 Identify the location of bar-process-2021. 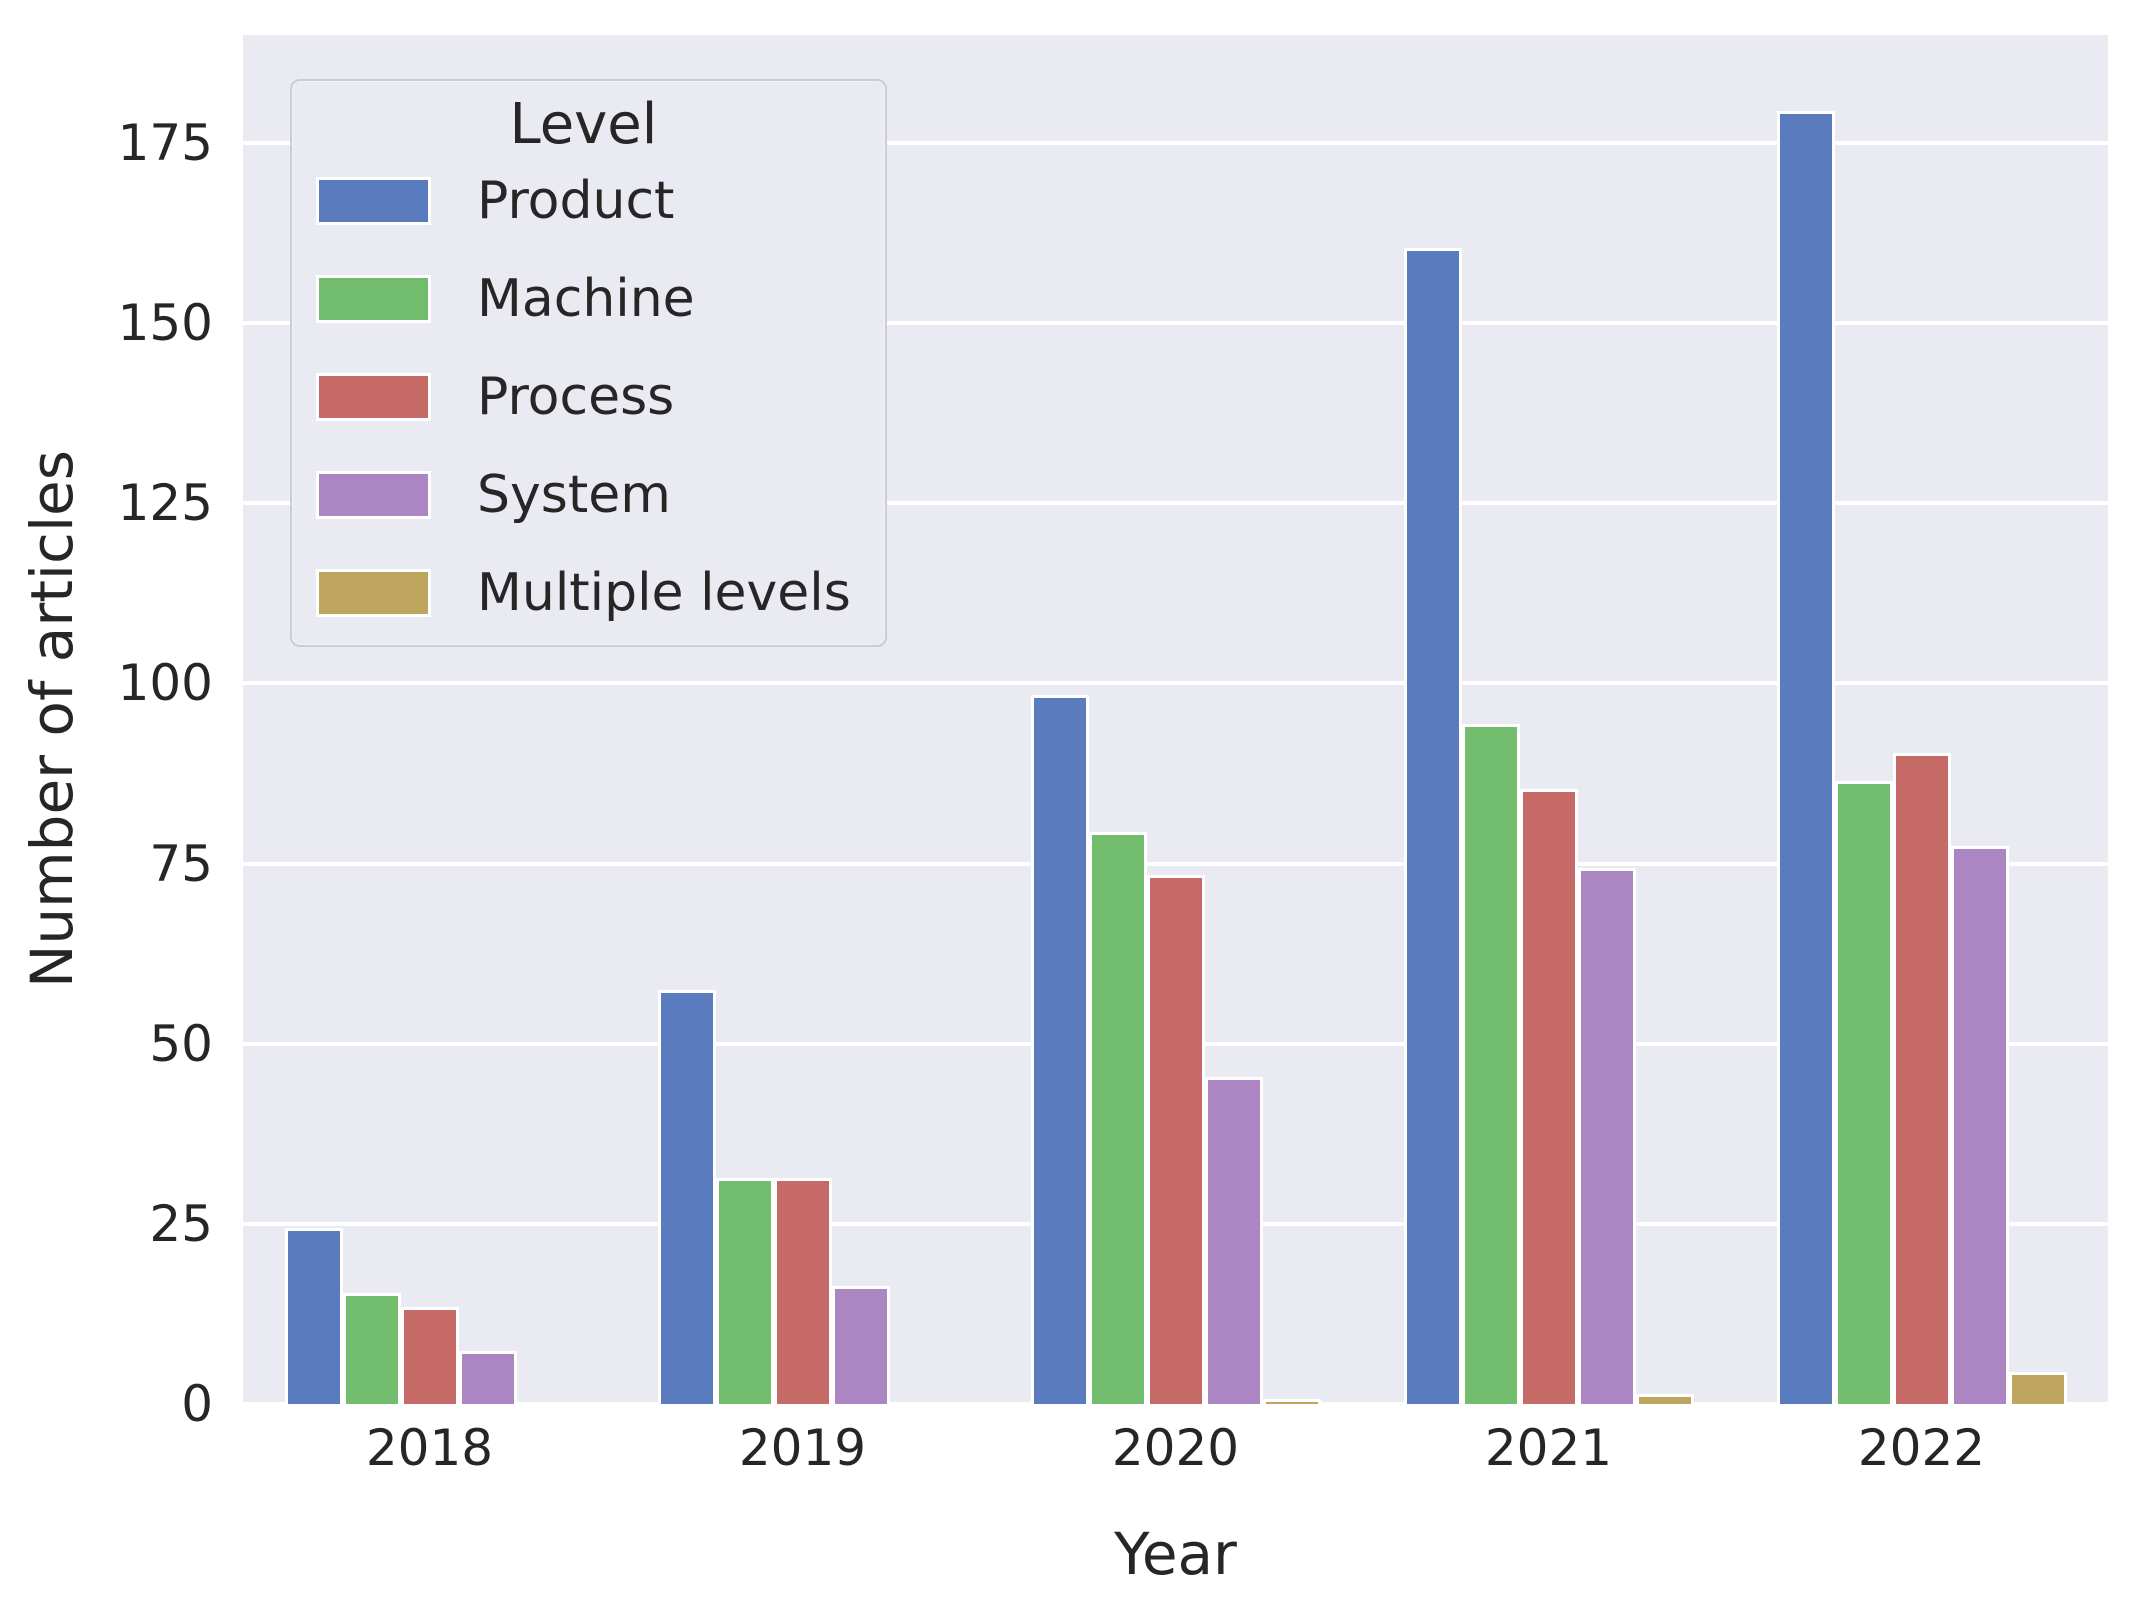
(1548, 1096).